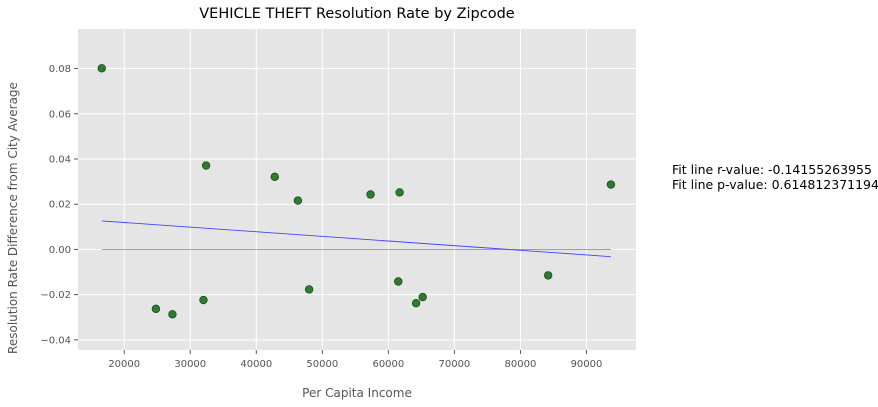 This screenshot has width=878, height=407. Describe the element at coordinates (775, 184) in the screenshot. I see `fit-p-value-annotation: Fit line p-value: 0.614812371194` at that location.